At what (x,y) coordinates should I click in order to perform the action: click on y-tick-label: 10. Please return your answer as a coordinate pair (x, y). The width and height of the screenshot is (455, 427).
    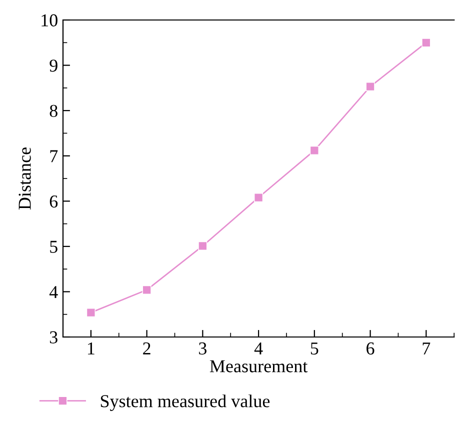
    Looking at the image, I should click on (50, 20).